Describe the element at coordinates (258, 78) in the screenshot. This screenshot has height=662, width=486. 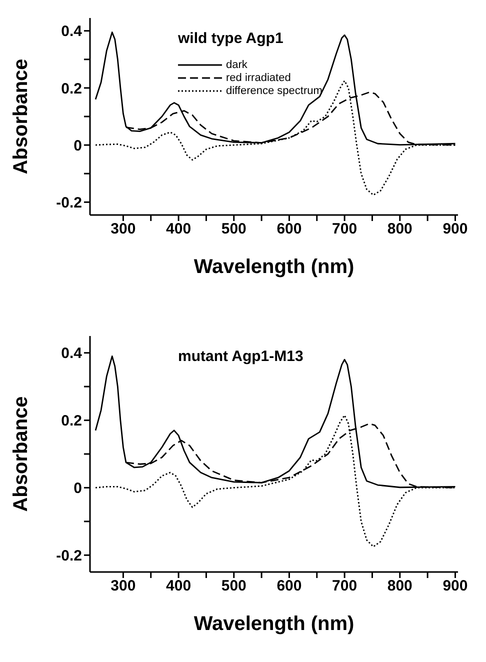
I see `legend-label: red irradiated` at that location.